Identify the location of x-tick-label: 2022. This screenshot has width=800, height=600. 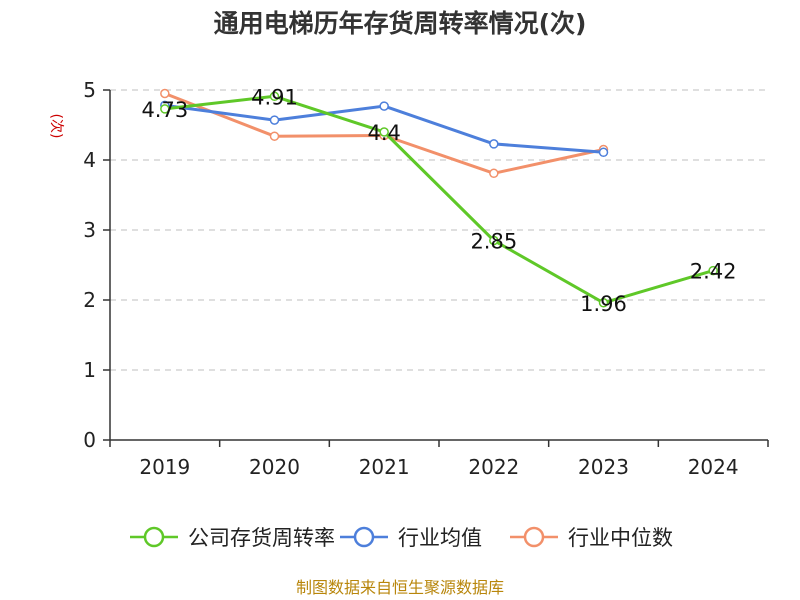
(493, 467).